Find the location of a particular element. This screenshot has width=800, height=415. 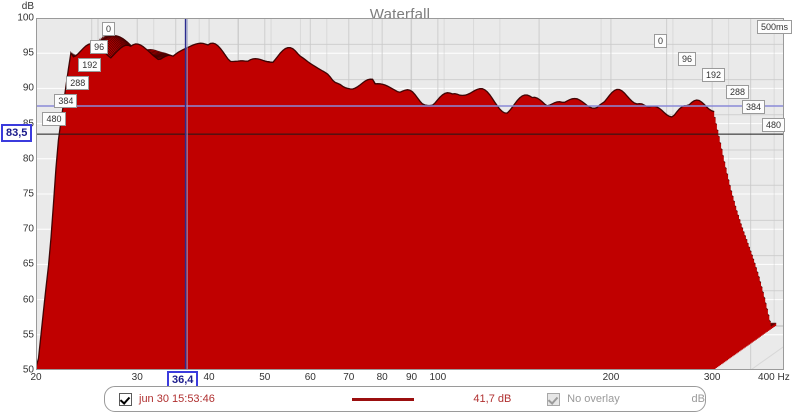

y-axis-tick: 85 is located at coordinates (28, 123).